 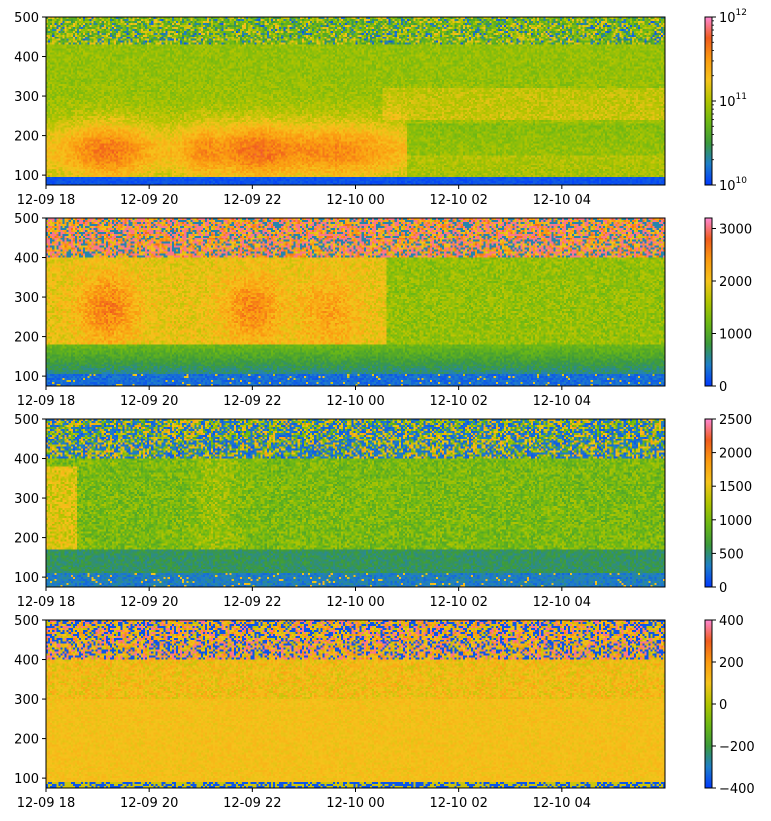 What do you see at coordinates (735, 420) in the screenshot?
I see `colorbar-tick-label: 2500` at bounding box center [735, 420].